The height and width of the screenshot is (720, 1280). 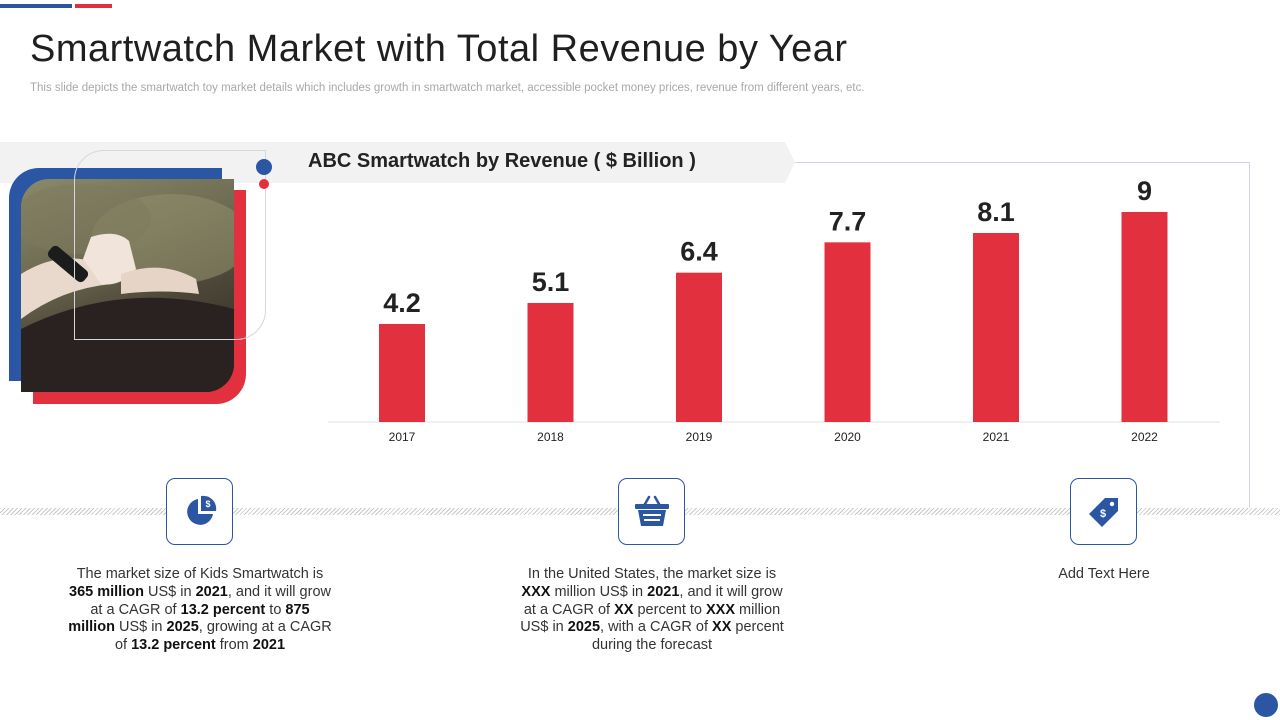 I want to click on info-line: at a CAGR of XX percent to XXX million, so click(x=652, y=611).